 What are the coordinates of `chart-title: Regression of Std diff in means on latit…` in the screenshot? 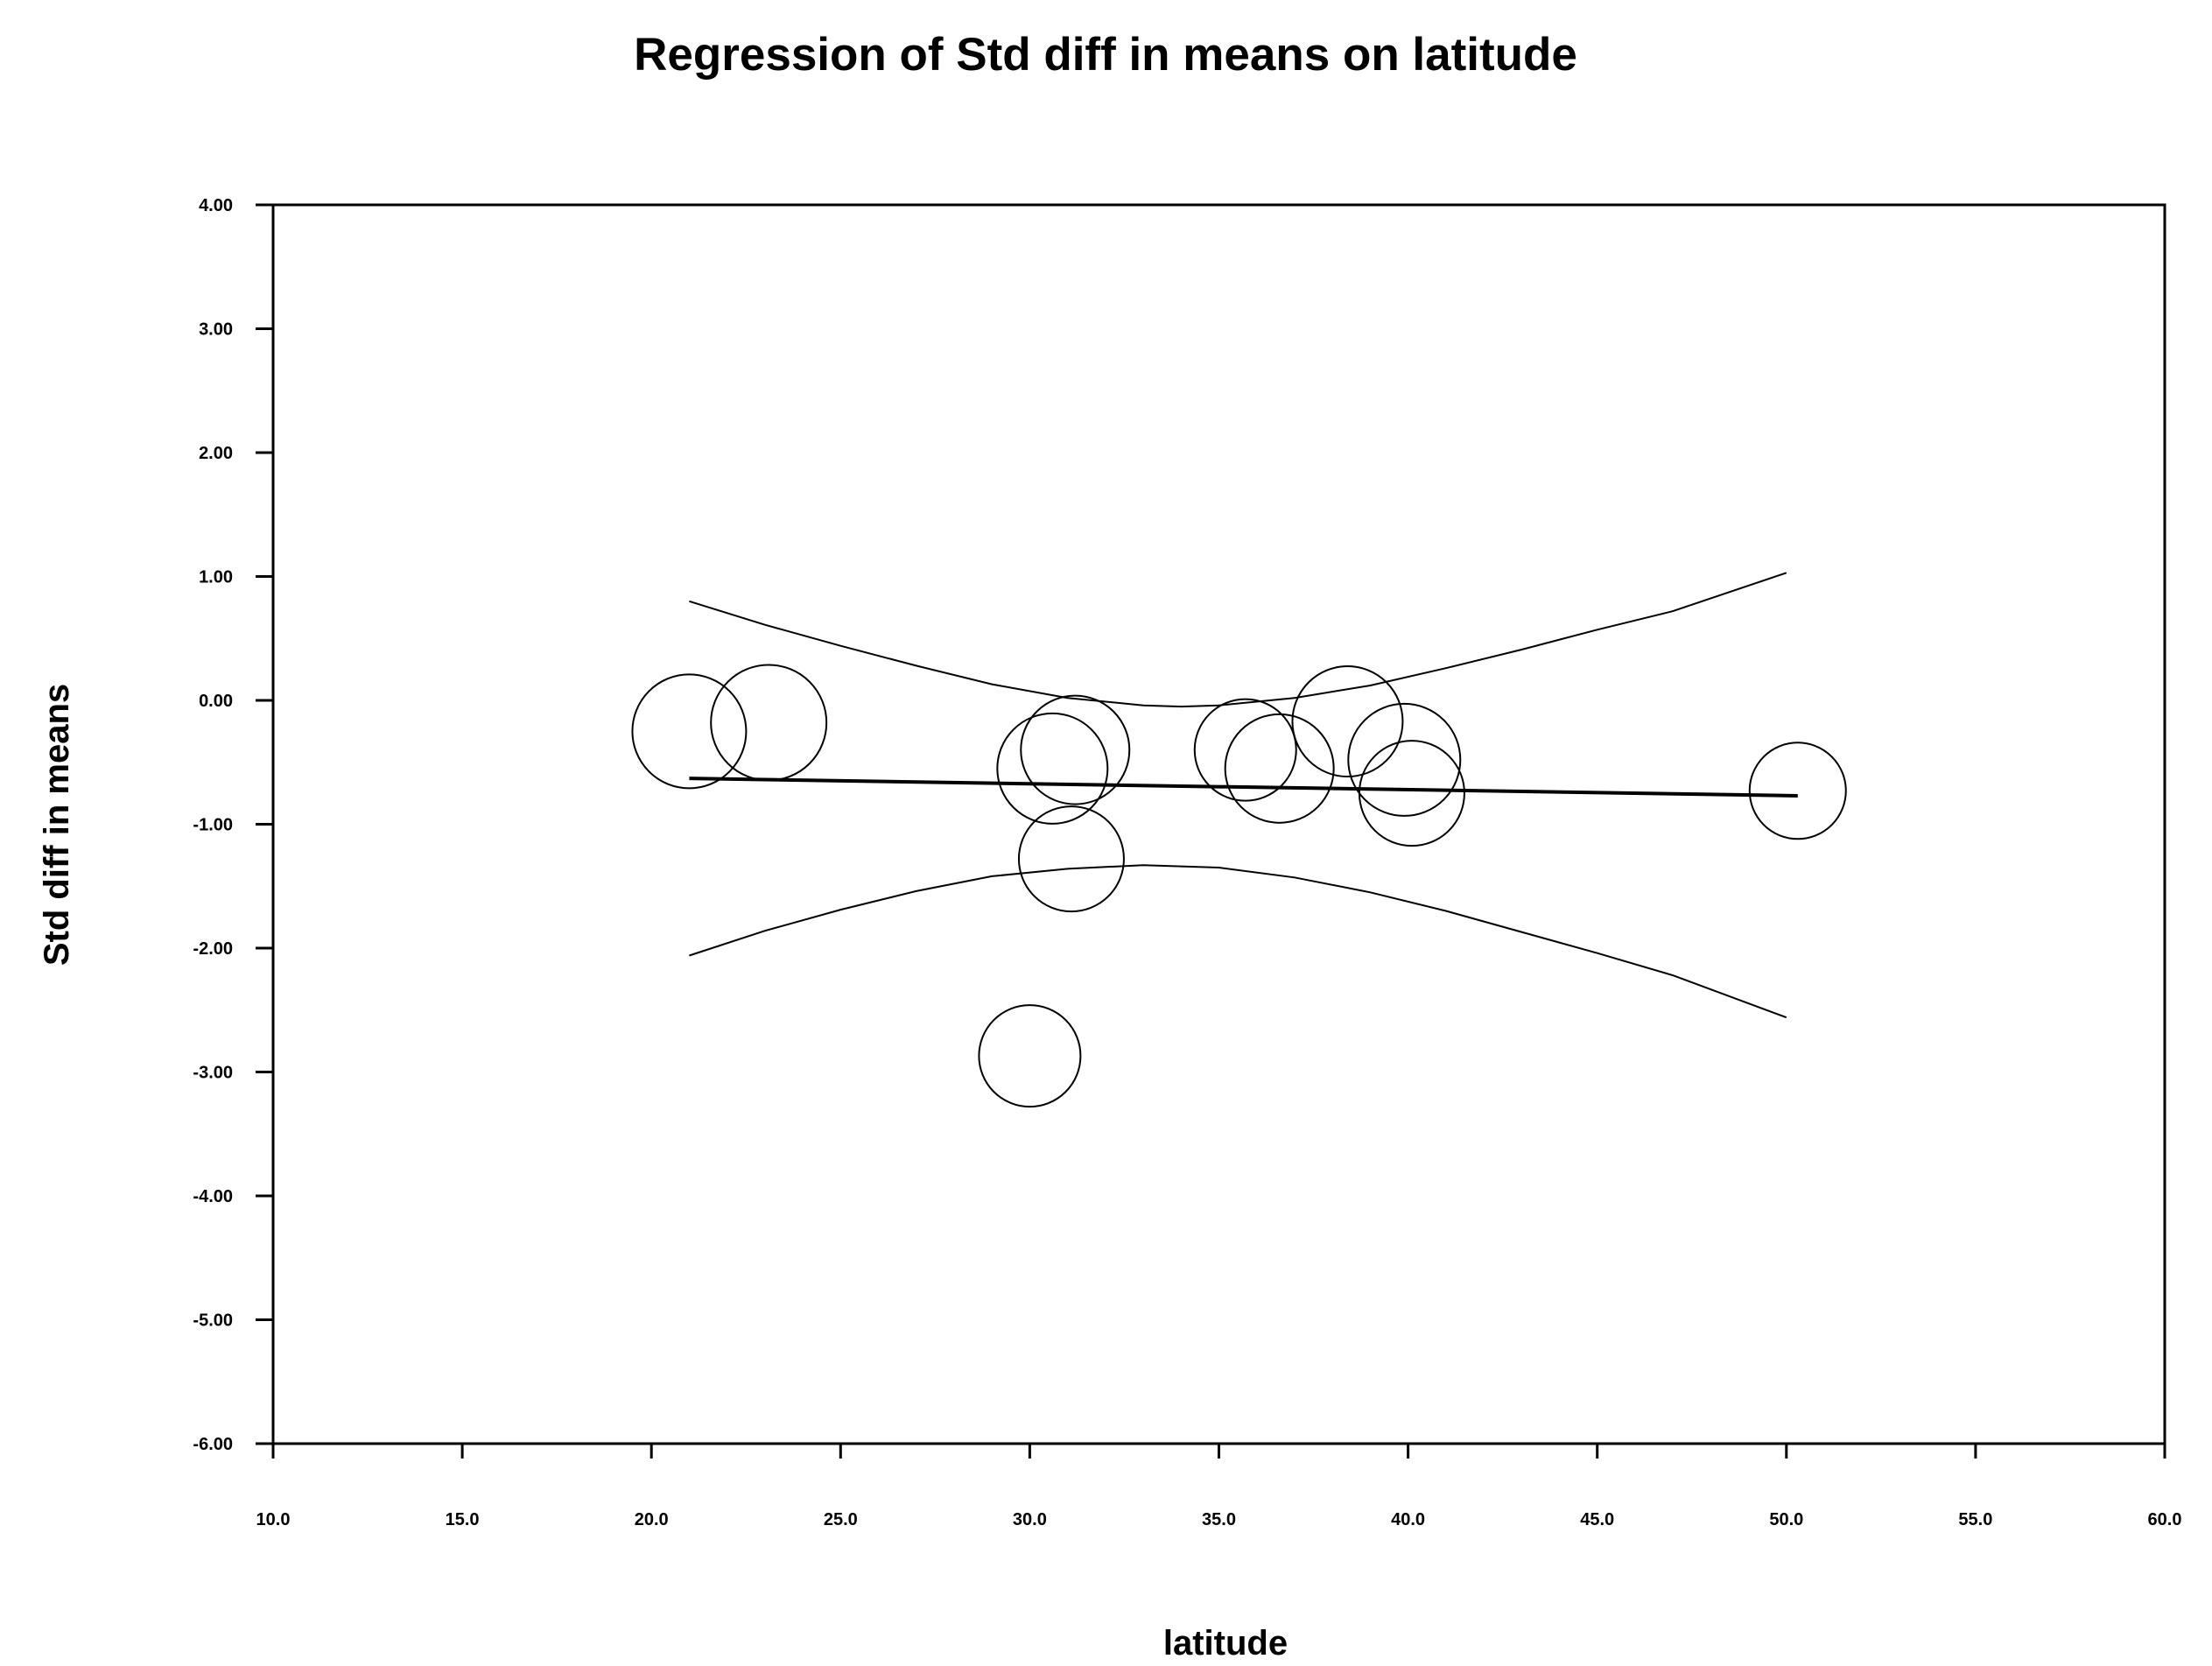 It's located at (1105, 55).